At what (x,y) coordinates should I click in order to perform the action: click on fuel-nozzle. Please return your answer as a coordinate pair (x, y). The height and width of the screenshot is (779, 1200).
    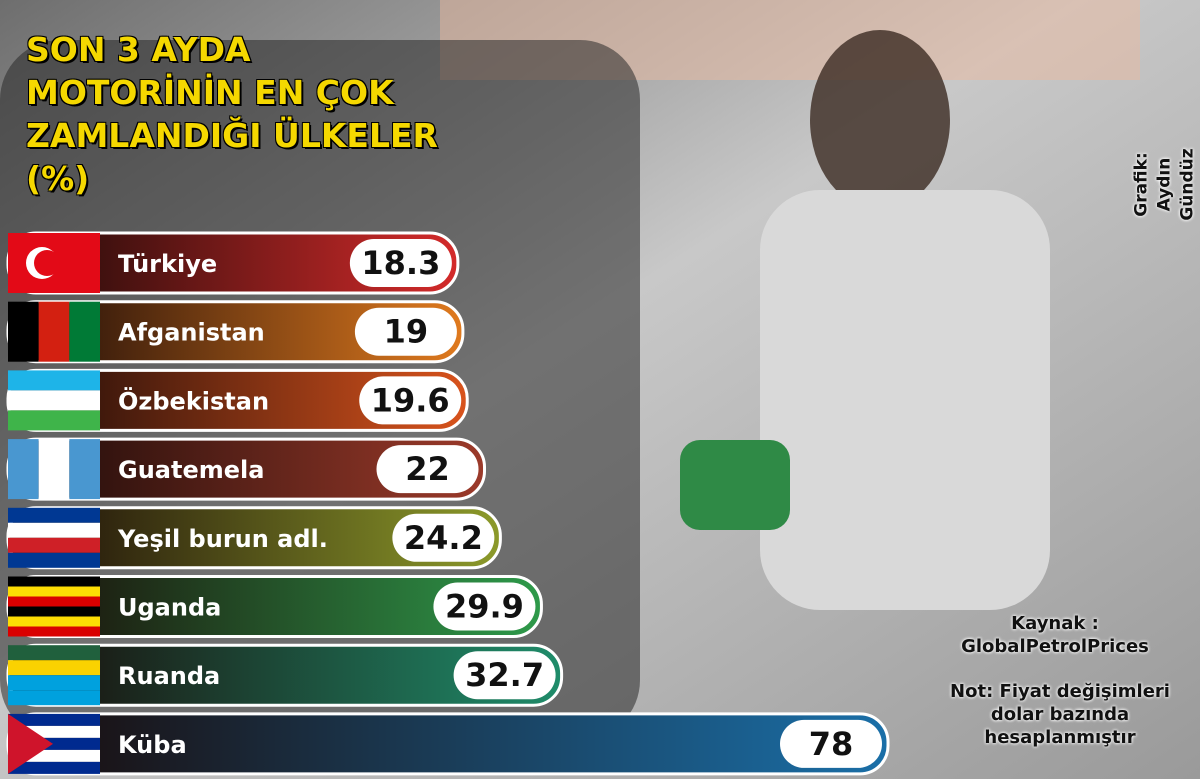
    Looking at the image, I should click on (735, 485).